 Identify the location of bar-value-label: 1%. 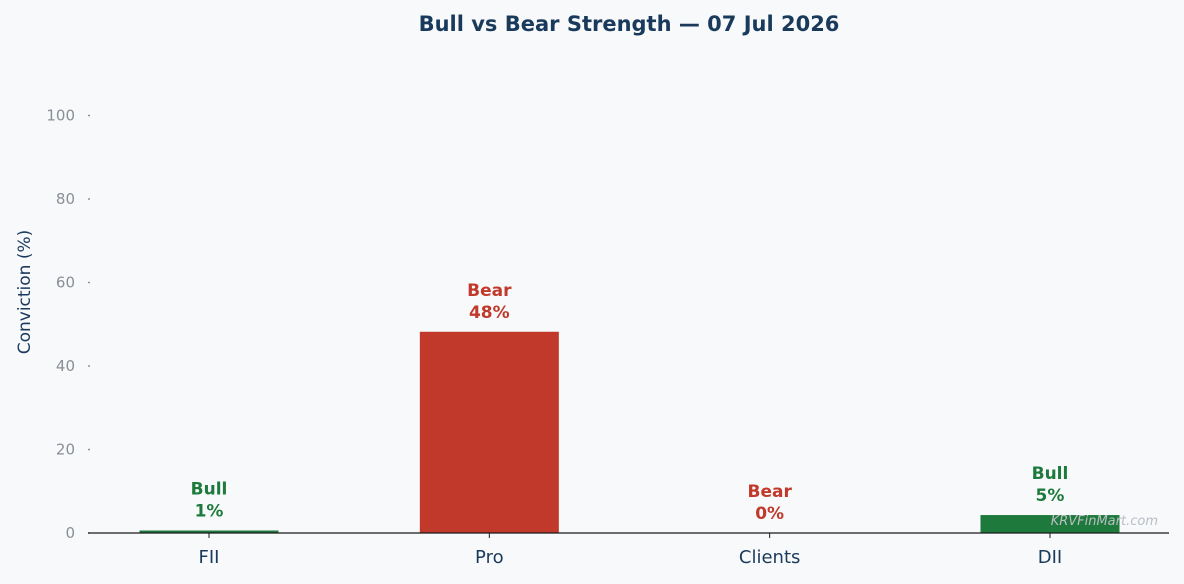
(209, 511).